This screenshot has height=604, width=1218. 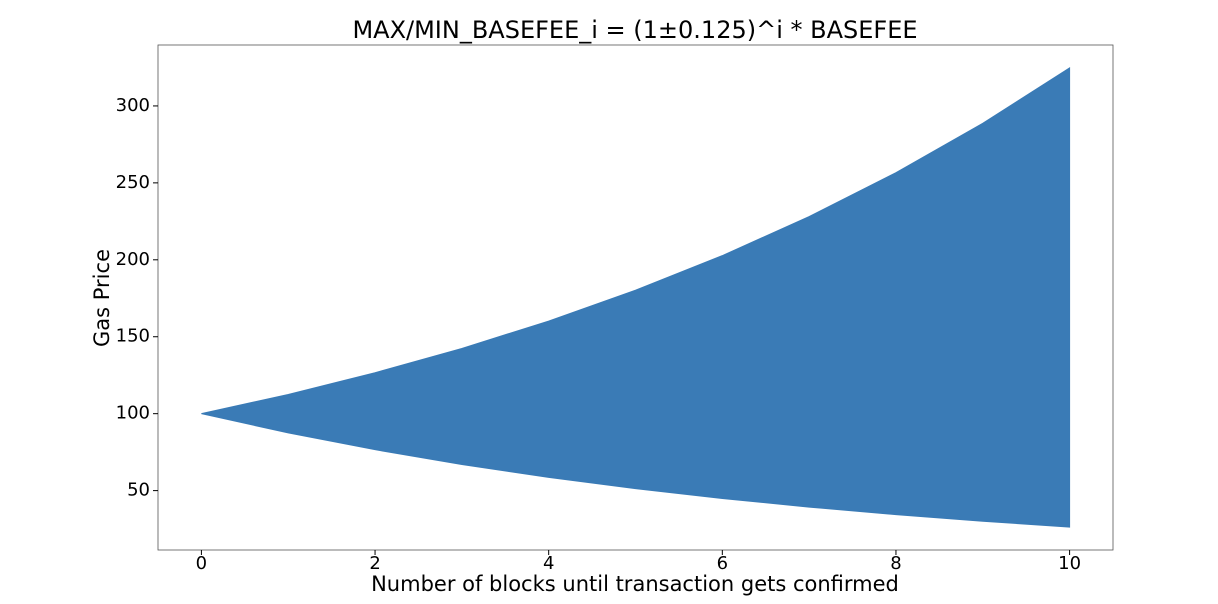 I want to click on y-tick-label: 300, so click(x=133, y=105).